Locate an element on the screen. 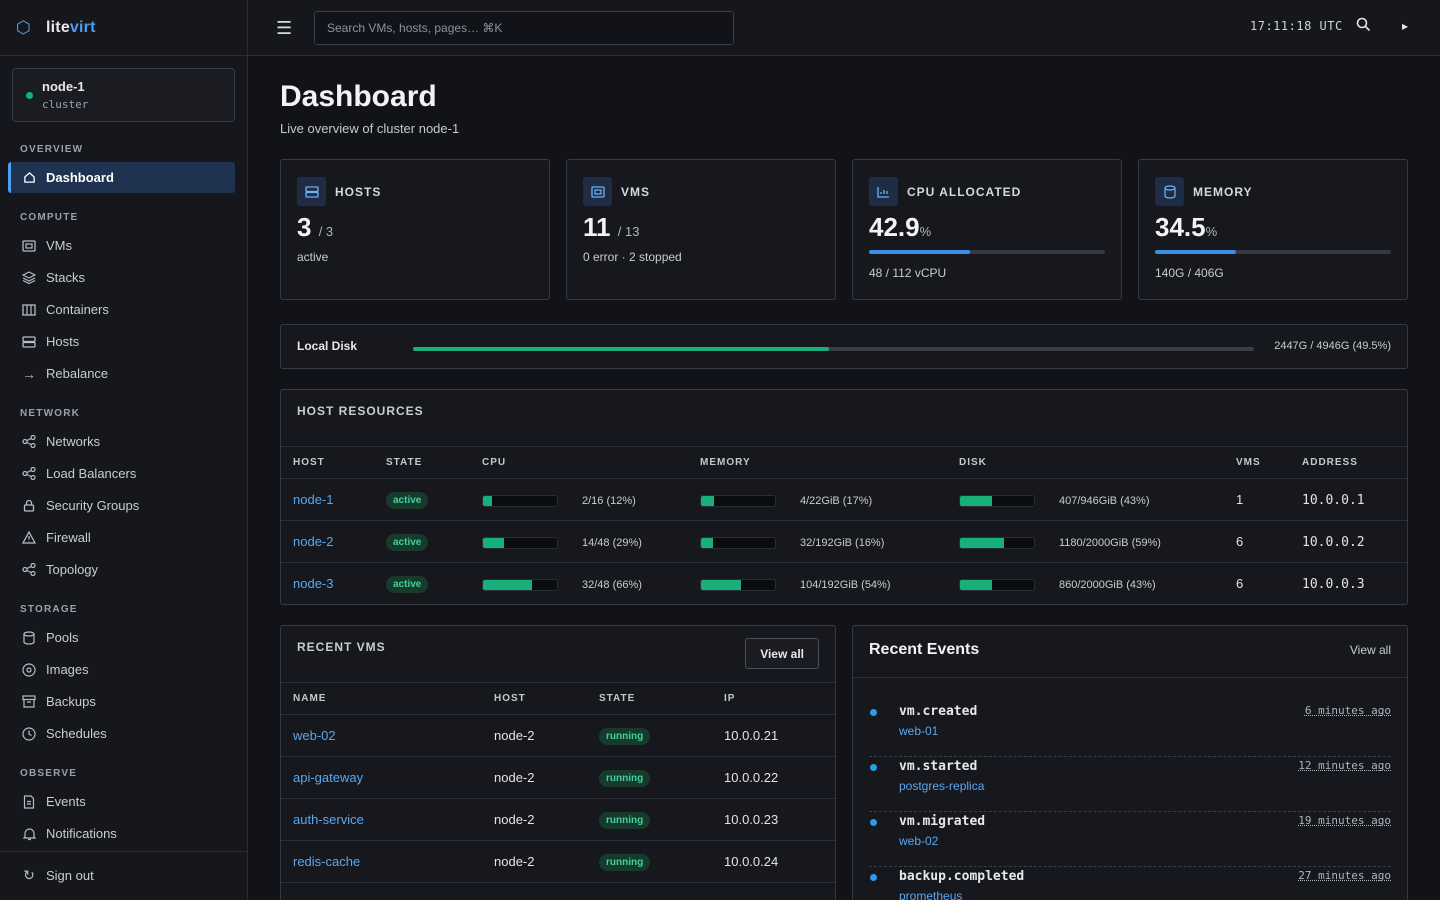 This screenshot has width=1440, height=900. document-icon is located at coordinates (29, 801).